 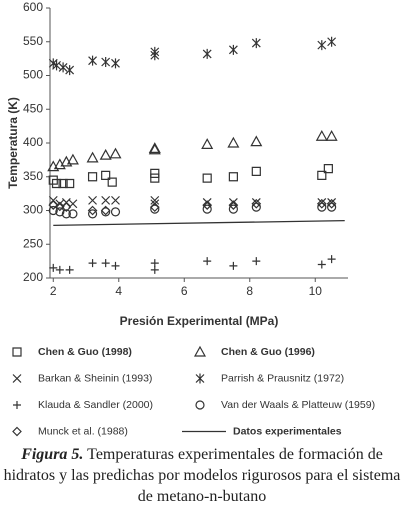 I want to click on y-tick-label: 350, so click(x=33, y=176).